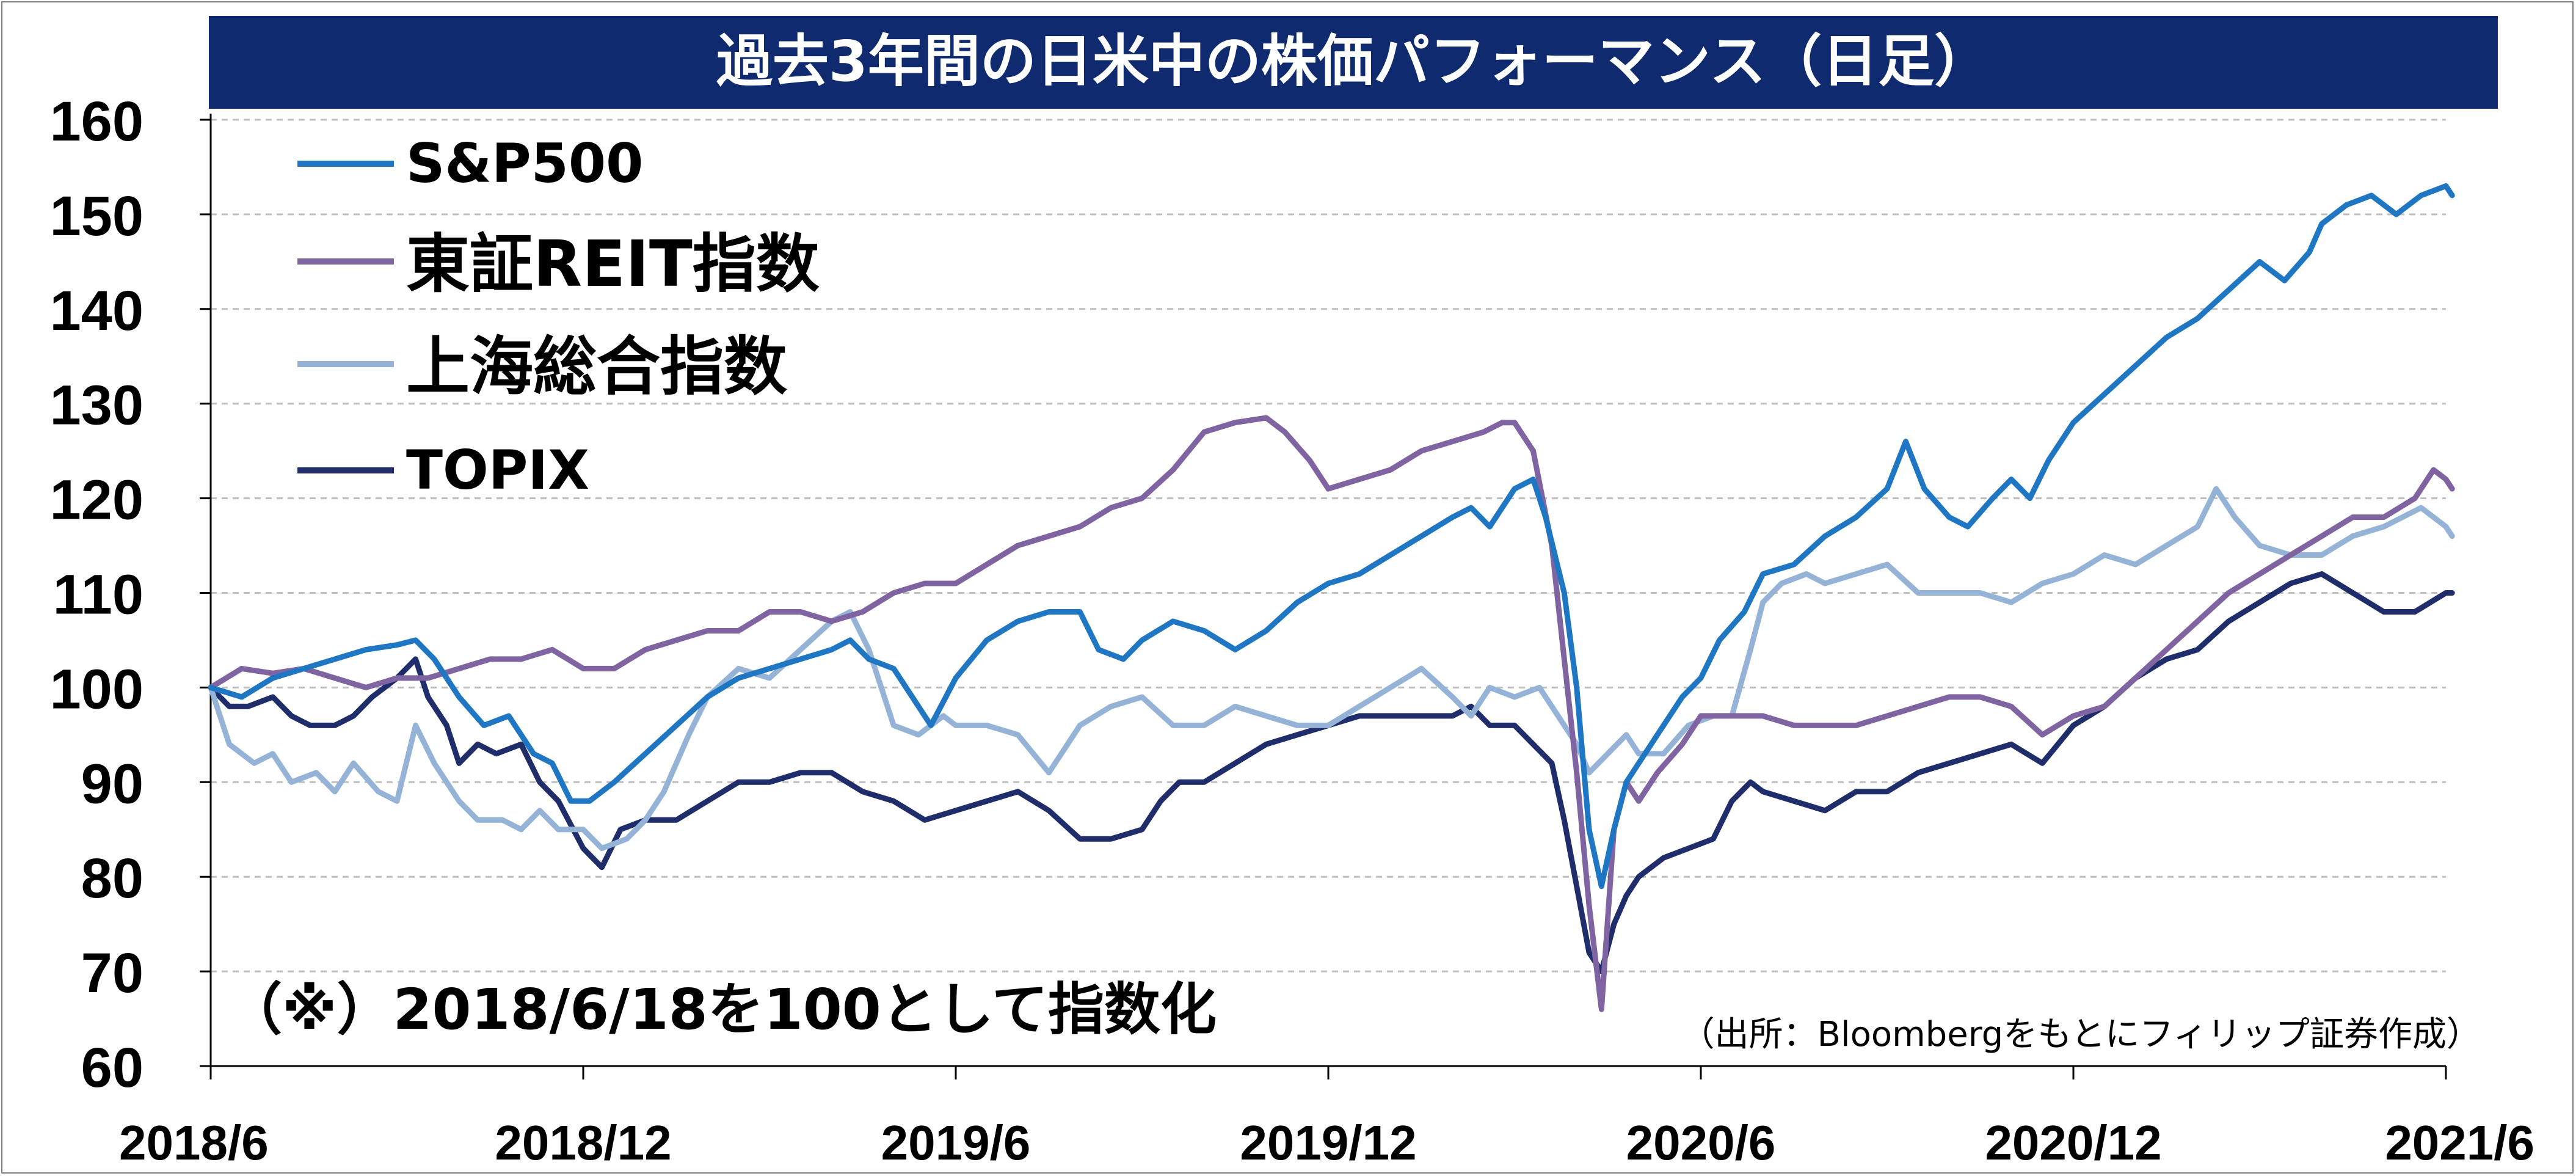 The image size is (2576, 1176). What do you see at coordinates (498, 471) in the screenshot?
I see `legend-label: TOPIX` at bounding box center [498, 471].